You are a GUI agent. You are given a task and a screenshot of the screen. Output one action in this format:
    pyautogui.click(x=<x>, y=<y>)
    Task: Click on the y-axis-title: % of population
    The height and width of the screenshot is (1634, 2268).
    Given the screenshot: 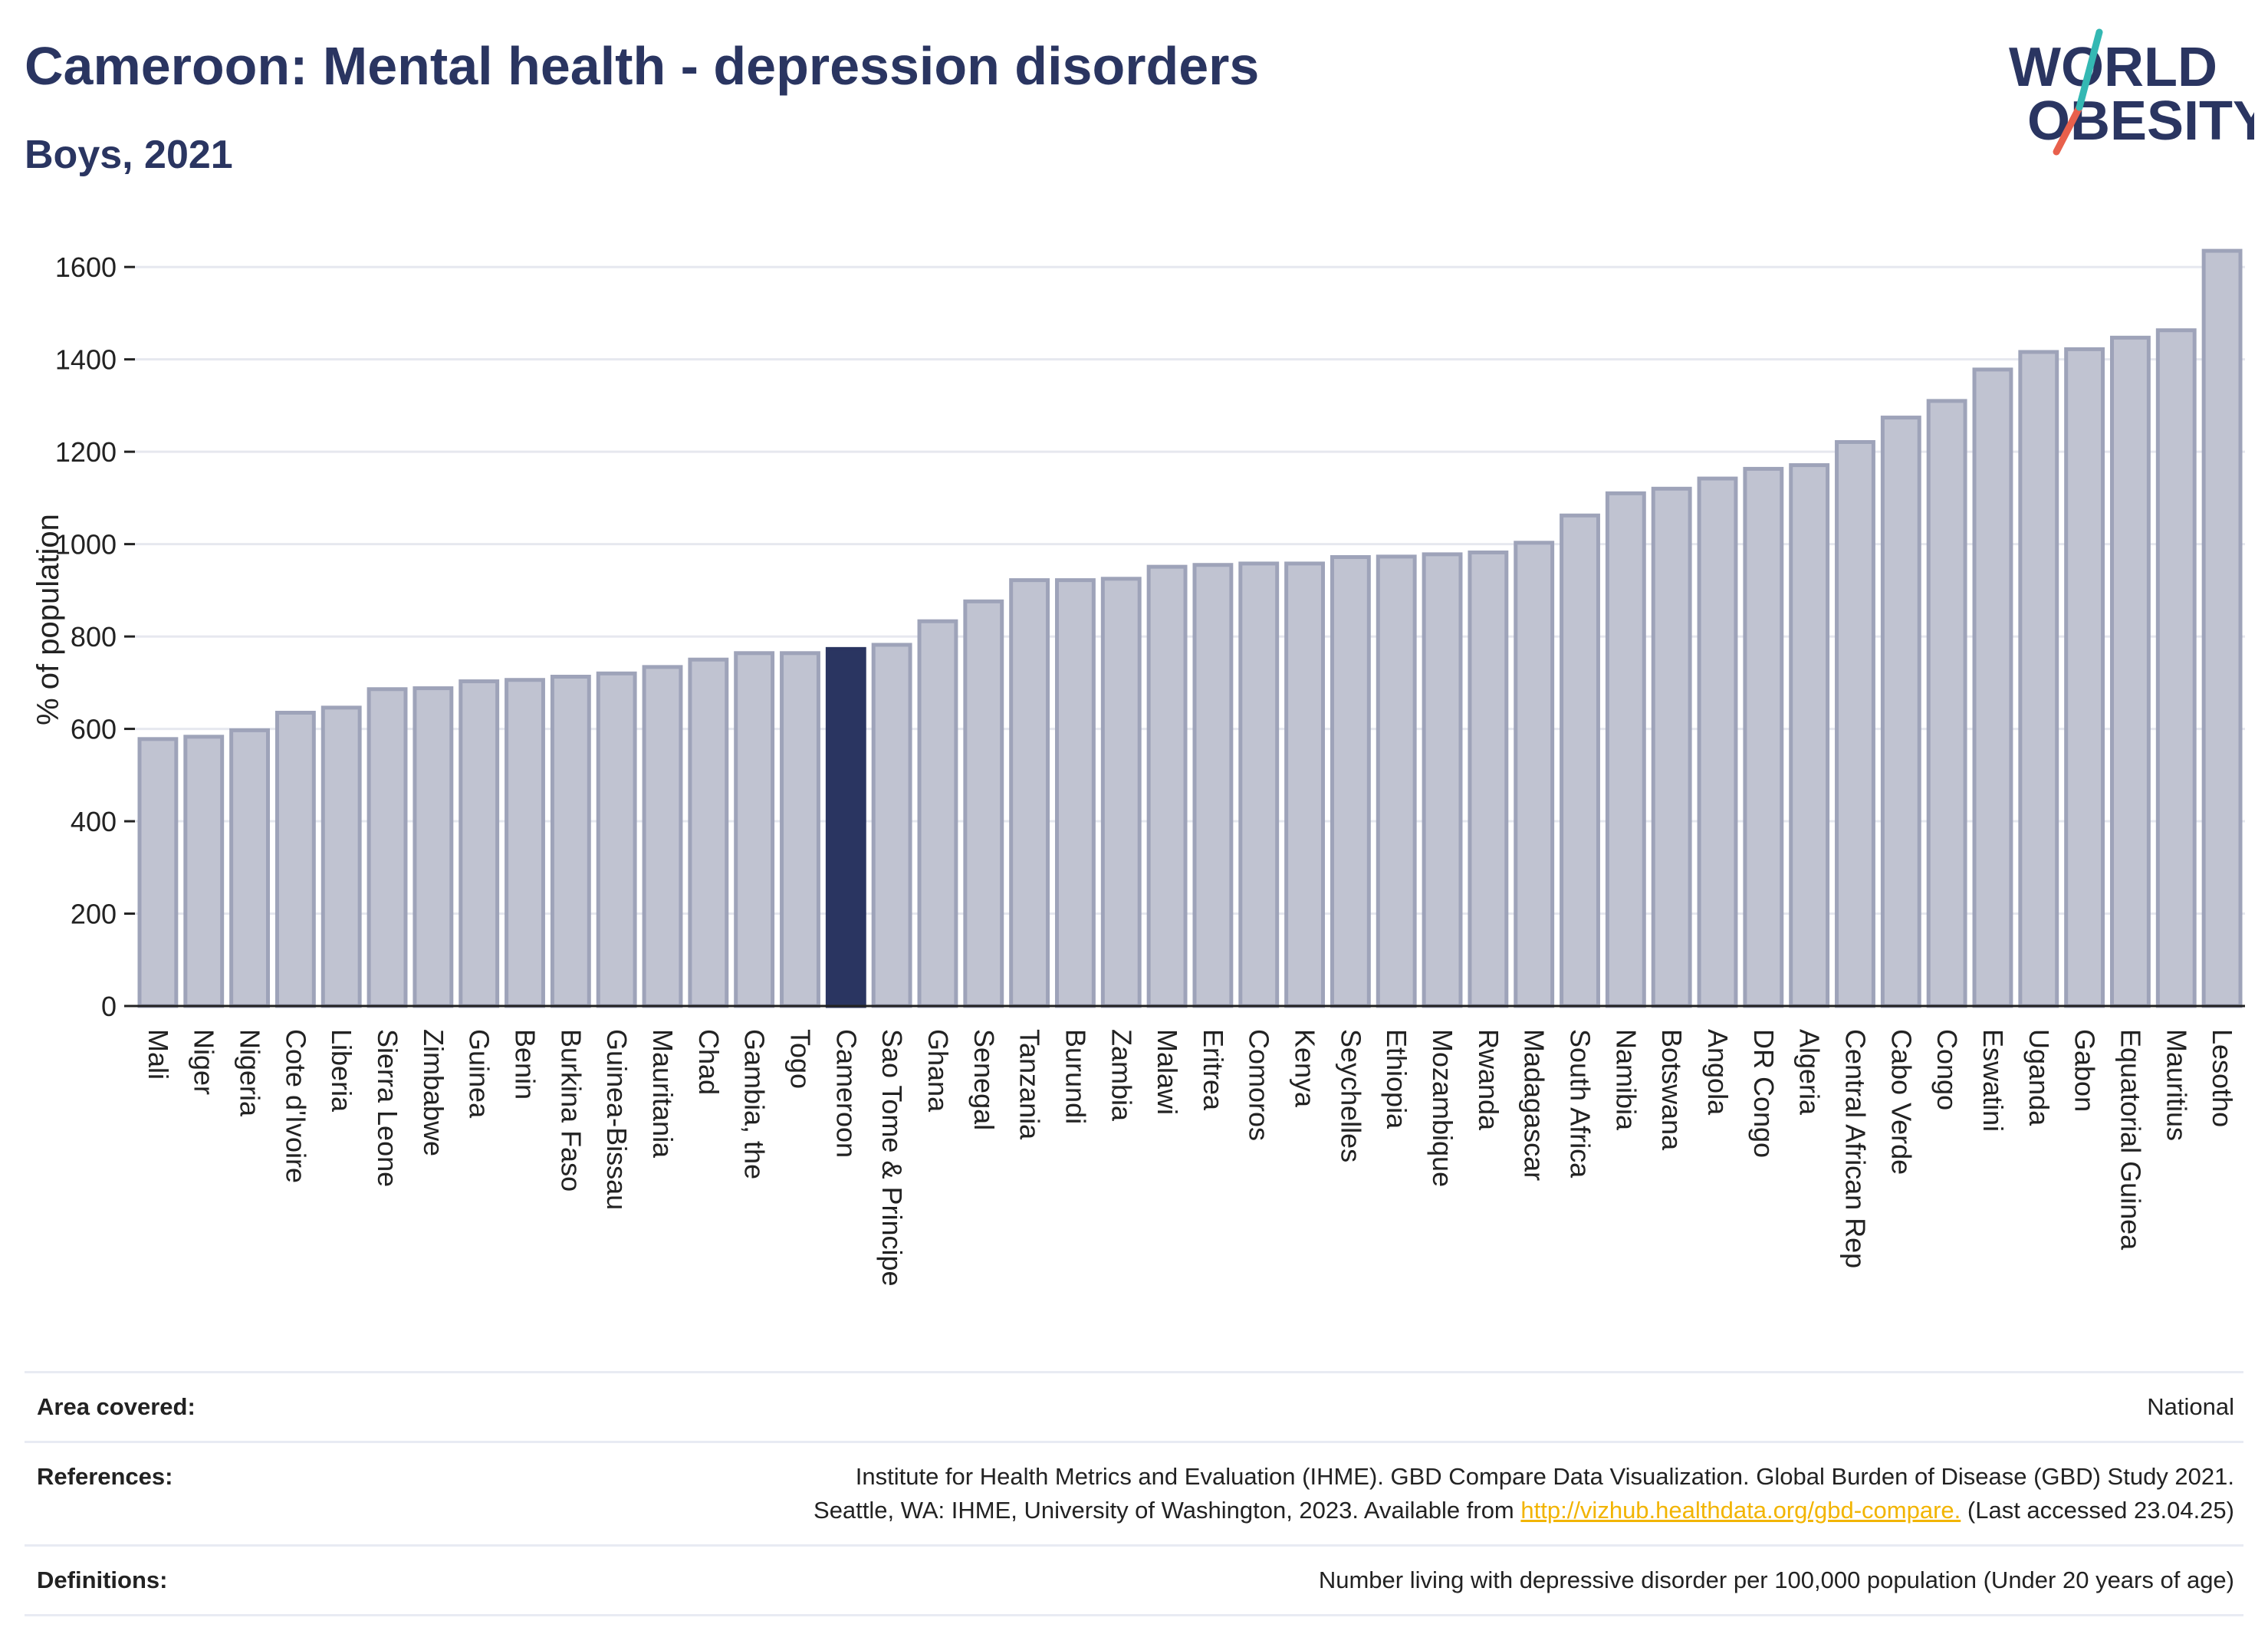 What is the action you would take?
    pyautogui.click(x=48, y=619)
    